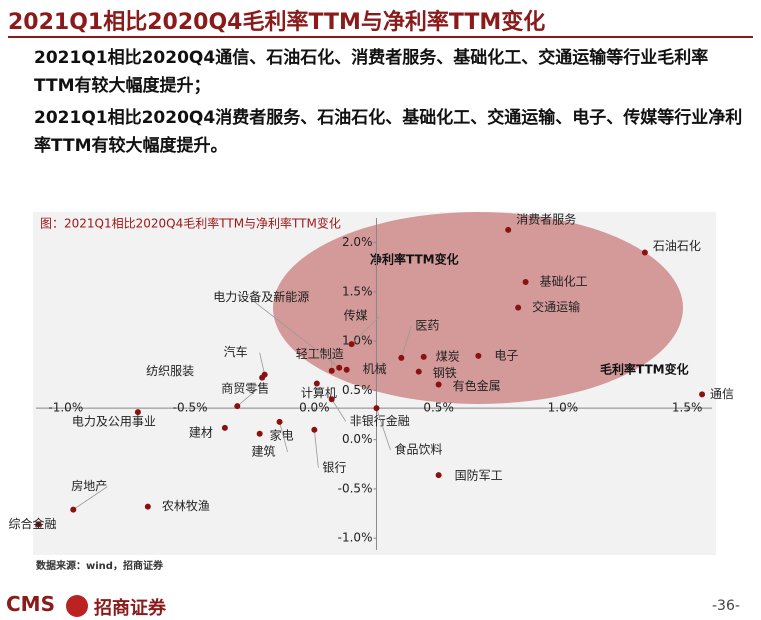 The height and width of the screenshot is (620, 761). I want to click on point-label: 商贸零售, so click(245, 388).